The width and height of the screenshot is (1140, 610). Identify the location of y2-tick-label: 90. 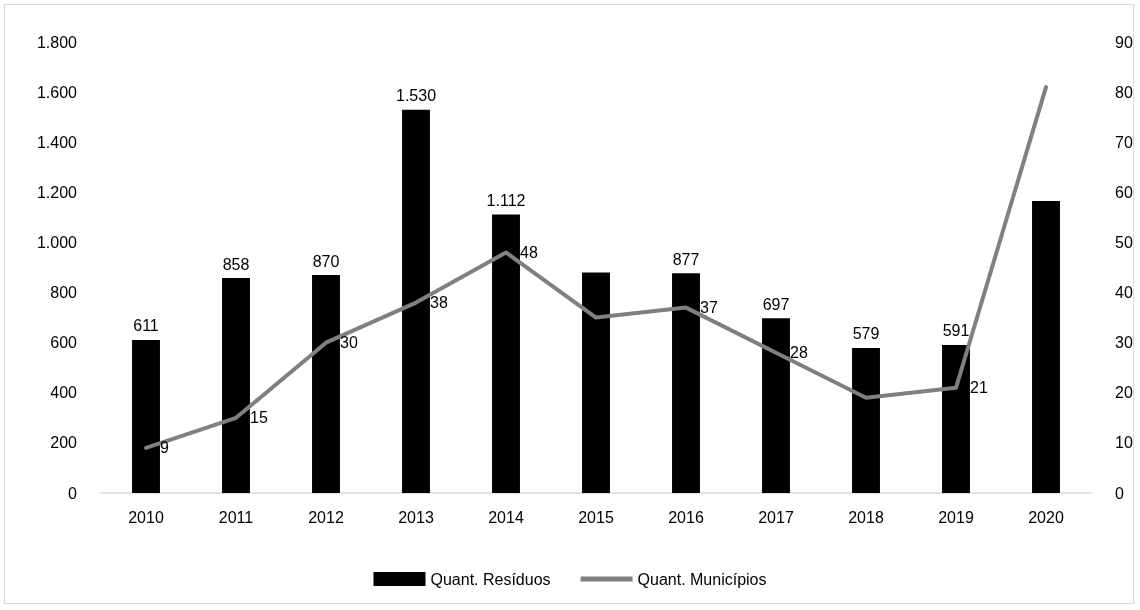
(1124, 42).